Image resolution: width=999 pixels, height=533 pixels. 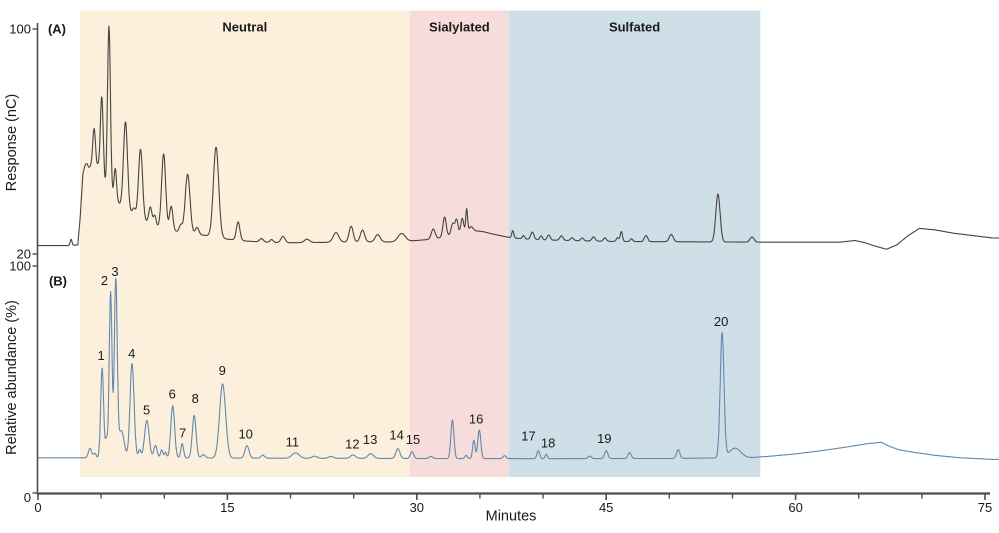 What do you see at coordinates (146, 410) in the screenshot?
I see `peak-label-5: 5` at bounding box center [146, 410].